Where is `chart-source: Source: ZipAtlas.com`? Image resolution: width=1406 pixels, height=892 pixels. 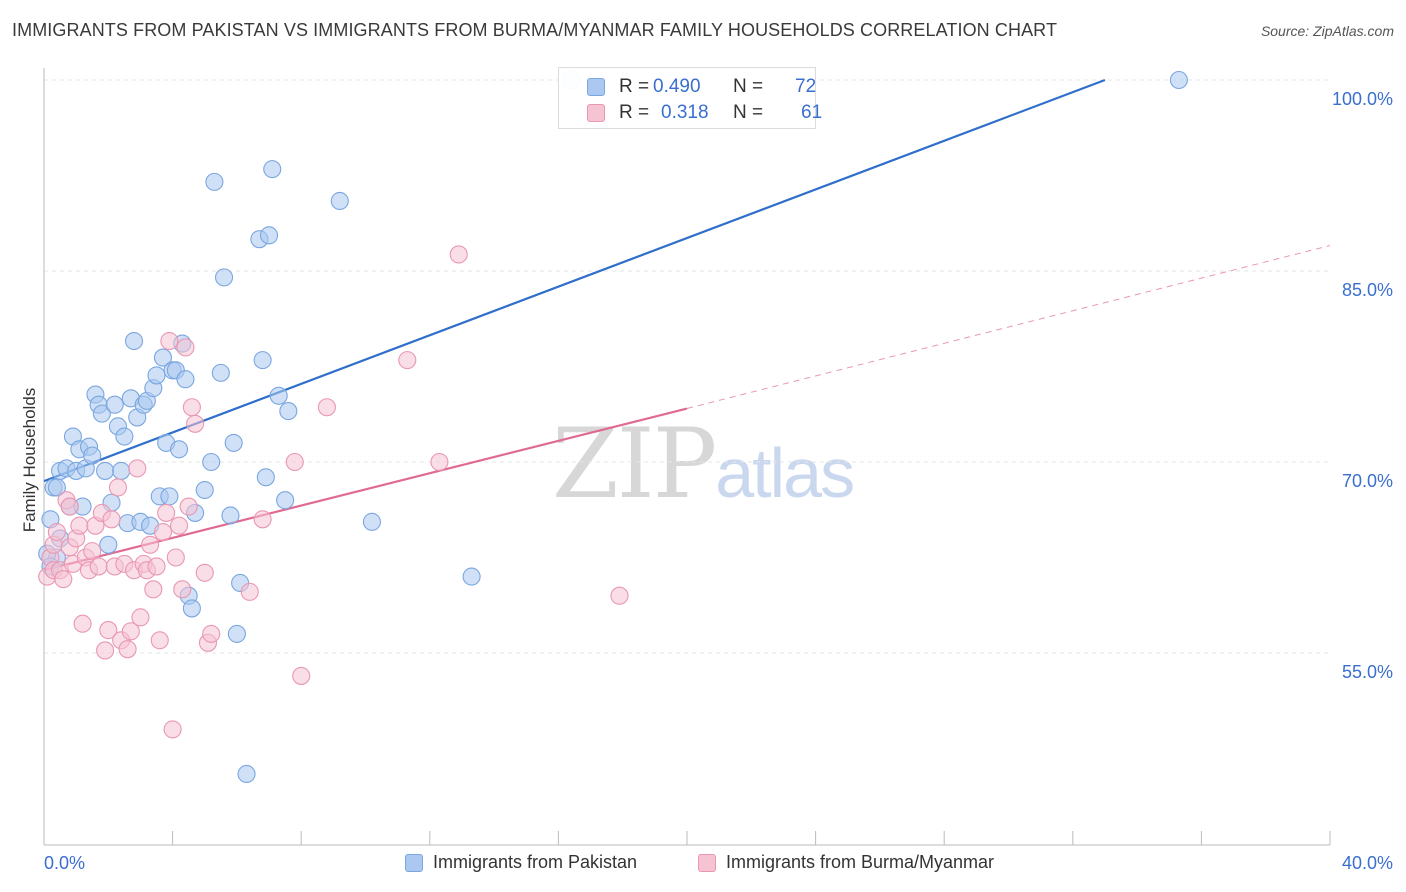
chart-source: Source: ZipAtlas.com is located at coordinates (1327, 31).